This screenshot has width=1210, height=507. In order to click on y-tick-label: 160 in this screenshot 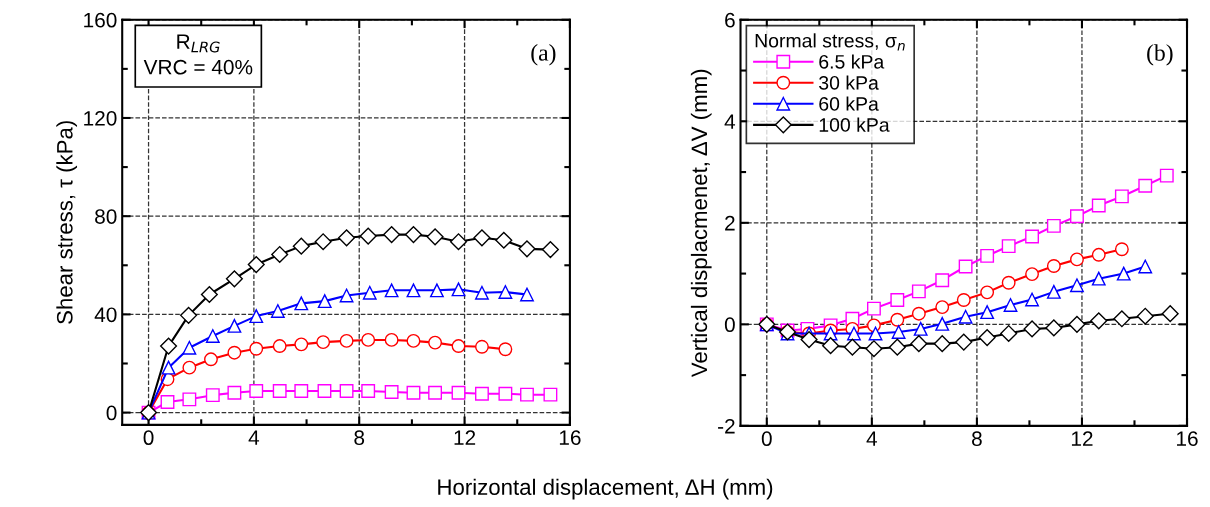, I will do `click(100, 20)`.